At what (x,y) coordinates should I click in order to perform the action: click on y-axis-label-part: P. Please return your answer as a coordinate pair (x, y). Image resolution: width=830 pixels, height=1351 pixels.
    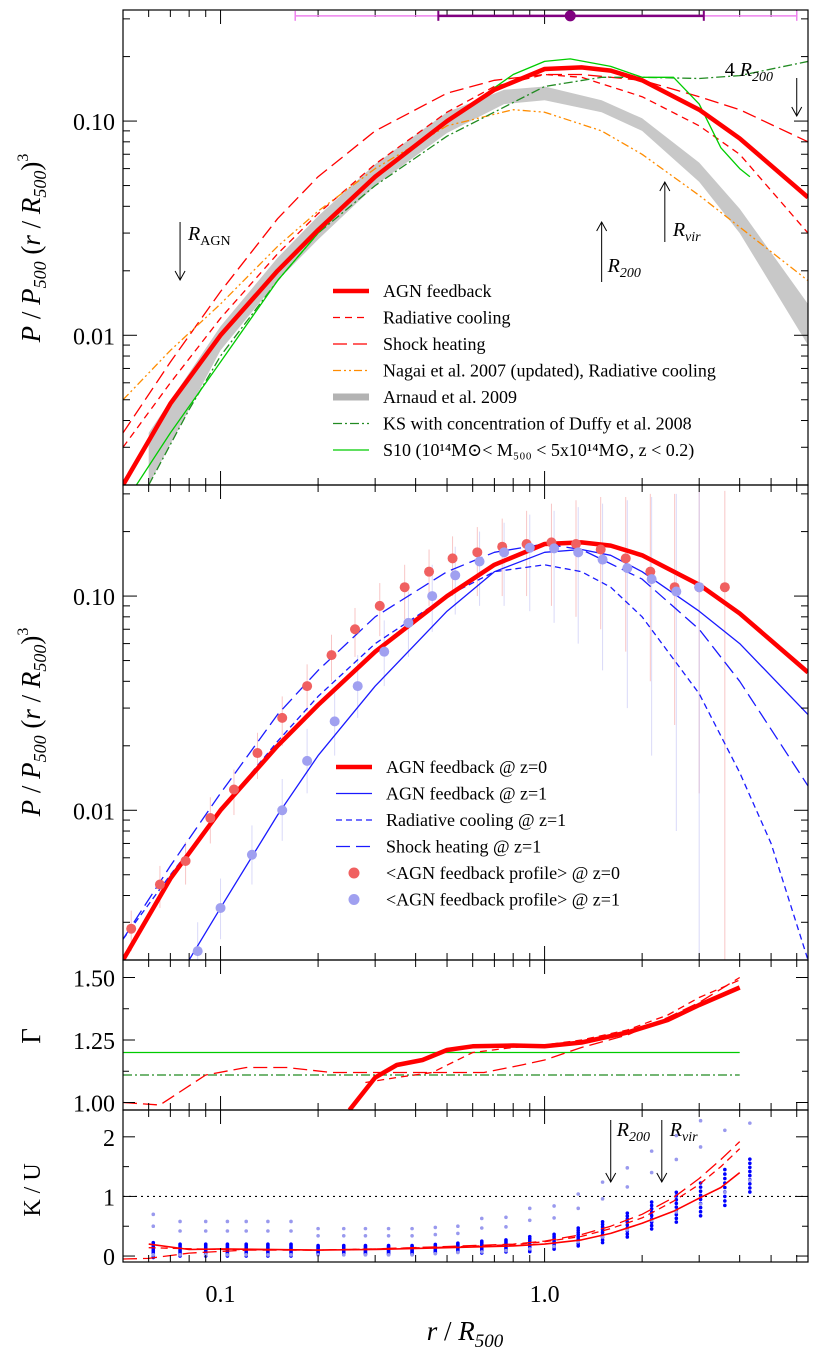
    Looking at the image, I should click on (31, 335).